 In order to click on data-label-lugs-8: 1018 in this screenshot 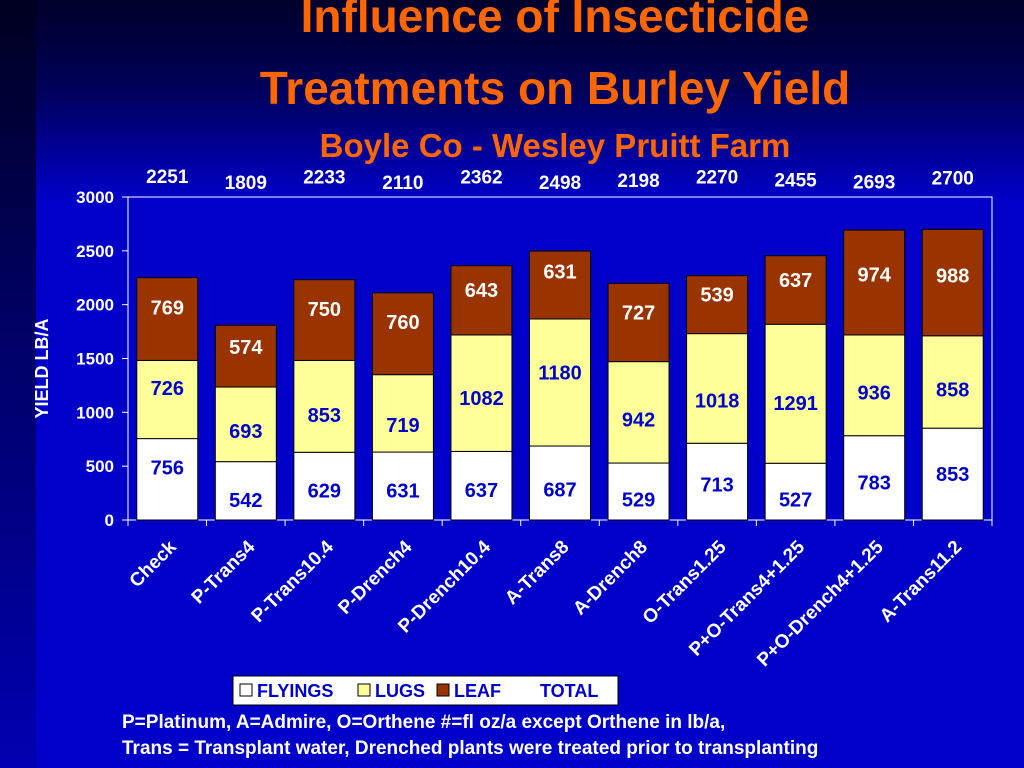, I will do `click(717, 401)`.